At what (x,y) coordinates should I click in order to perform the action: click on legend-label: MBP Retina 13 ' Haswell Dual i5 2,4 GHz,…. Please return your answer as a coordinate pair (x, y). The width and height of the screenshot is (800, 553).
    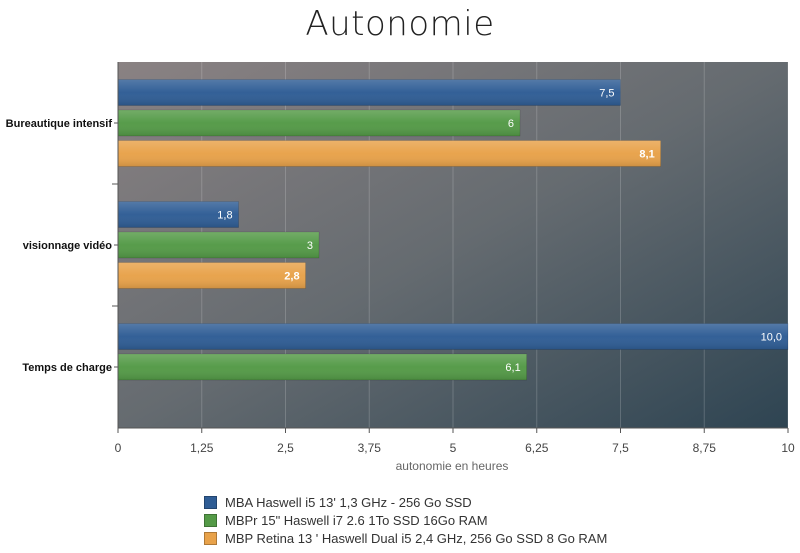
    Looking at the image, I should click on (416, 538).